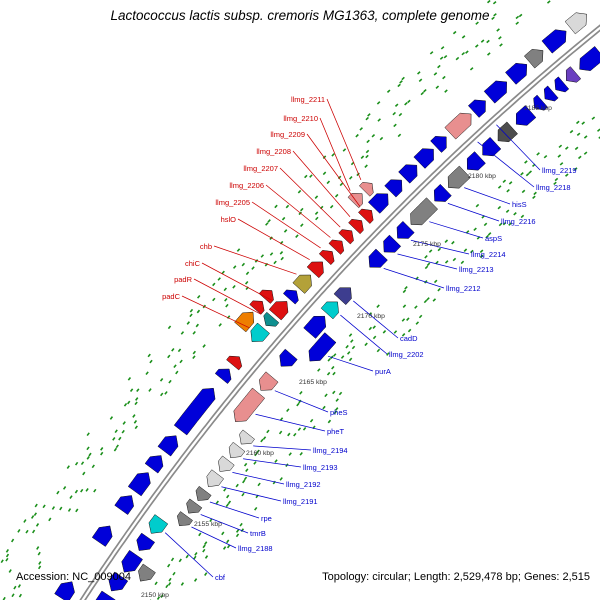 This screenshot has height=600, width=600. I want to click on gene-label-pheT: pheT, so click(336, 431).